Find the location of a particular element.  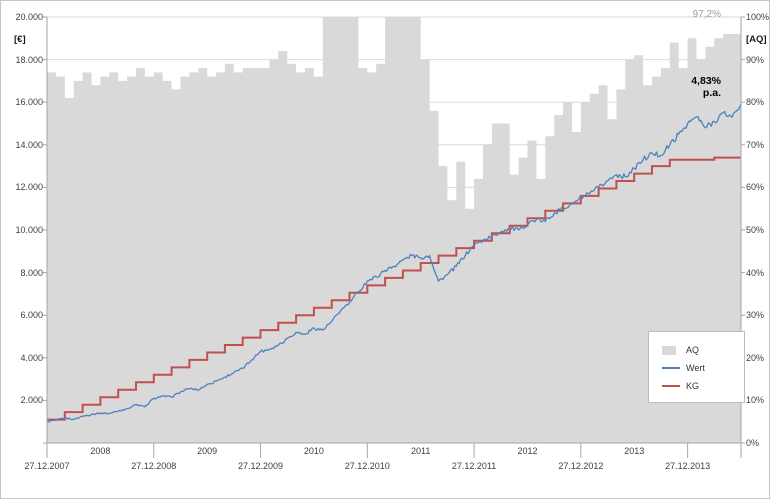

y-left-axis-label: 18.000 is located at coordinates (29, 59).